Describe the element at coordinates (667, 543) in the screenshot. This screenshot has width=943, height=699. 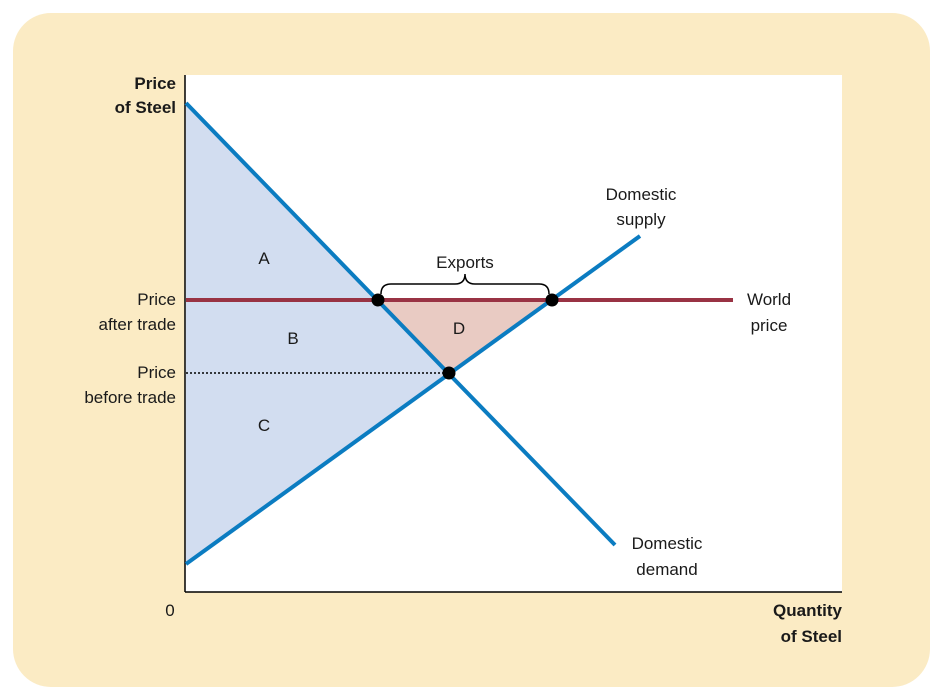
I see `demand-label-line1: Domestic` at that location.